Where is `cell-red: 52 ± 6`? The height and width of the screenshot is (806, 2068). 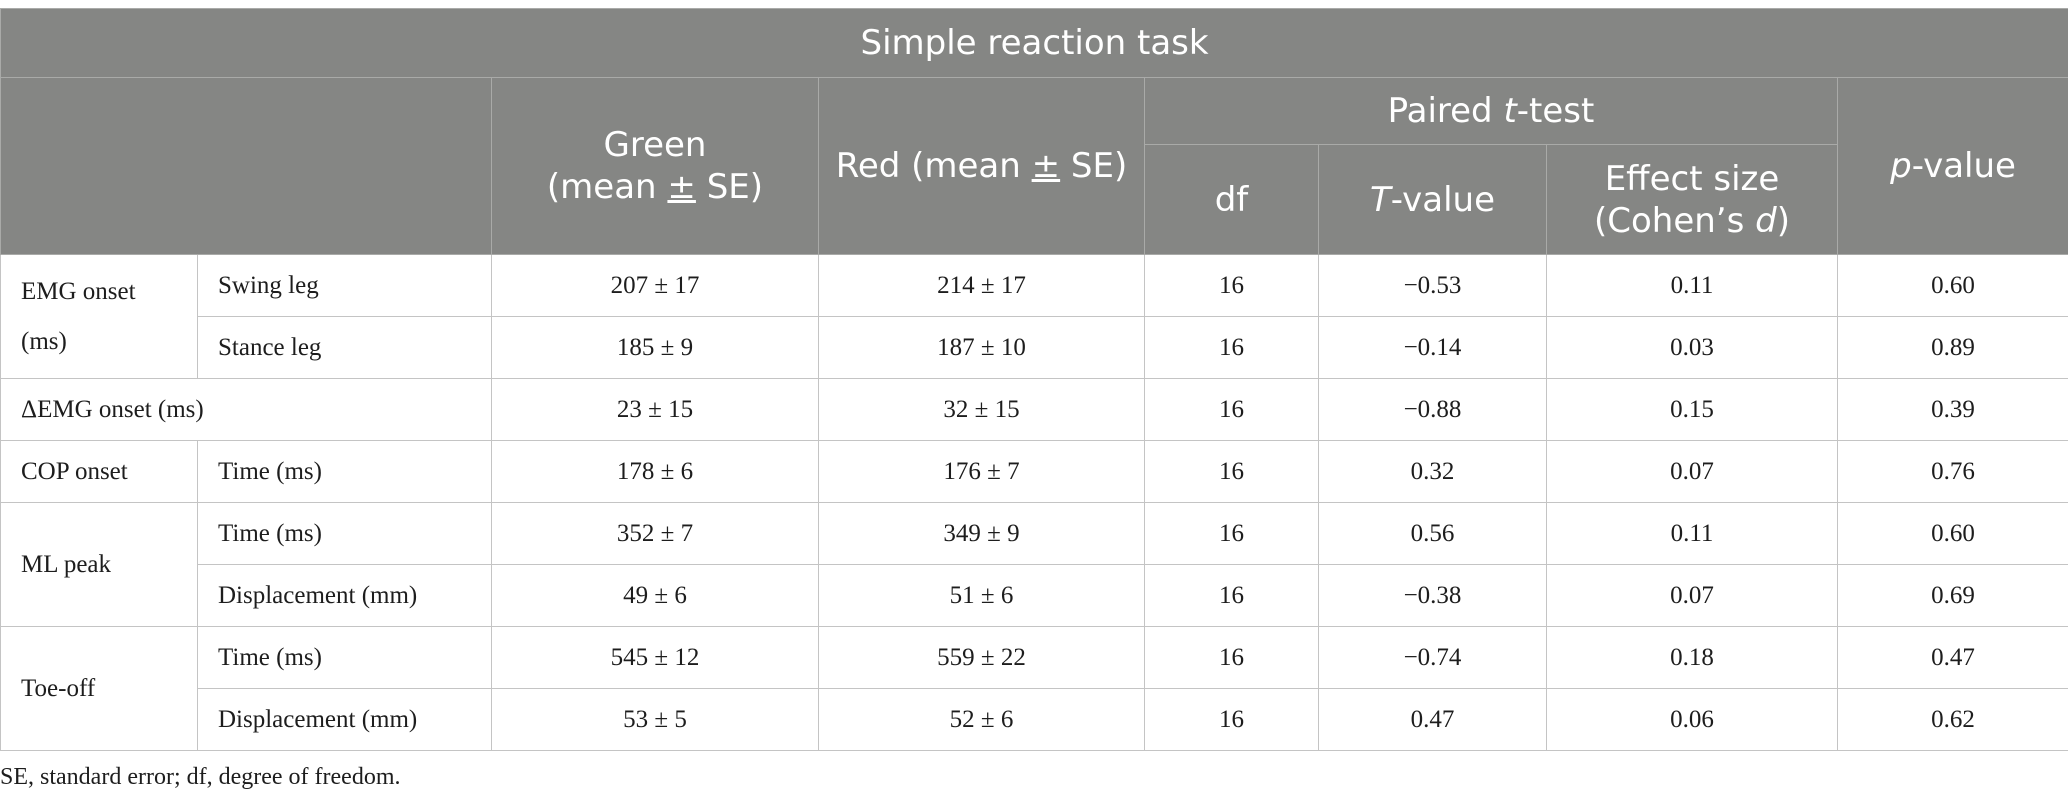 cell-red: 52 ± 6 is located at coordinates (981, 719).